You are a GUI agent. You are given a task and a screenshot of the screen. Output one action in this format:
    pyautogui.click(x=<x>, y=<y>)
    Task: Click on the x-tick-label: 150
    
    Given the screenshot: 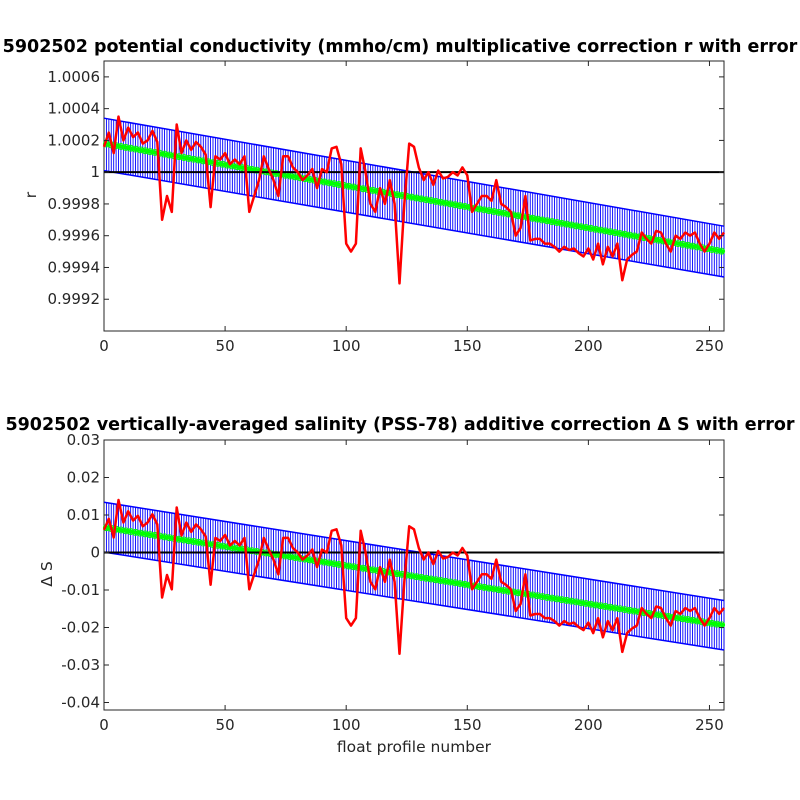 What is the action you would take?
    pyautogui.click(x=467, y=346)
    